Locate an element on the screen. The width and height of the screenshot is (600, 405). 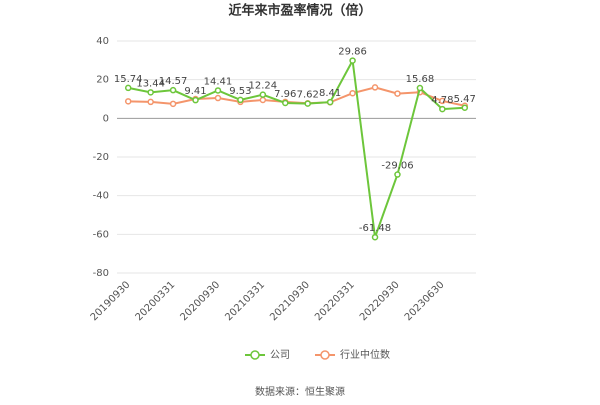
data-label: 13.44 is located at coordinates (150, 83).